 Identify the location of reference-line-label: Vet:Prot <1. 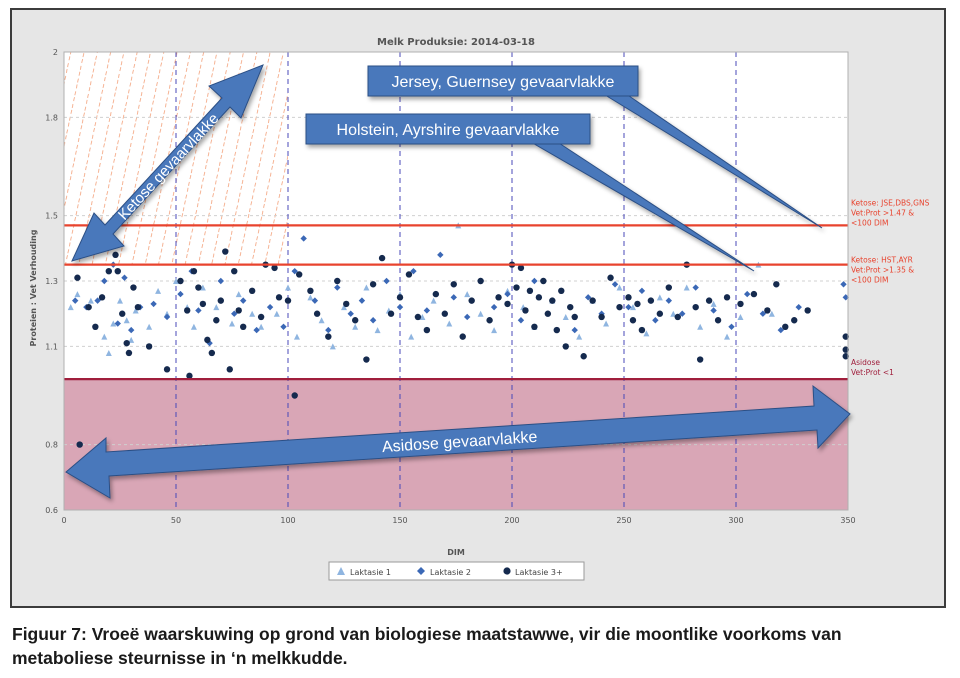
(872, 372).